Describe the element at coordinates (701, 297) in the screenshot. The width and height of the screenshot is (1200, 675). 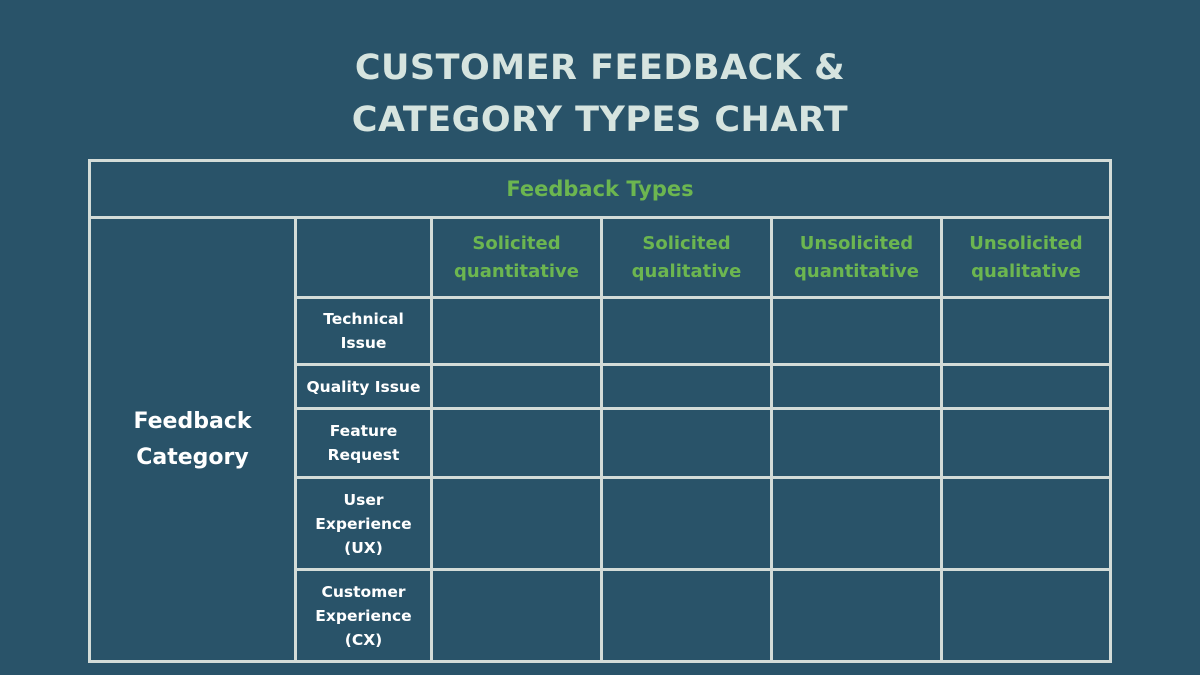
I see `divider-below-type-headers` at that location.